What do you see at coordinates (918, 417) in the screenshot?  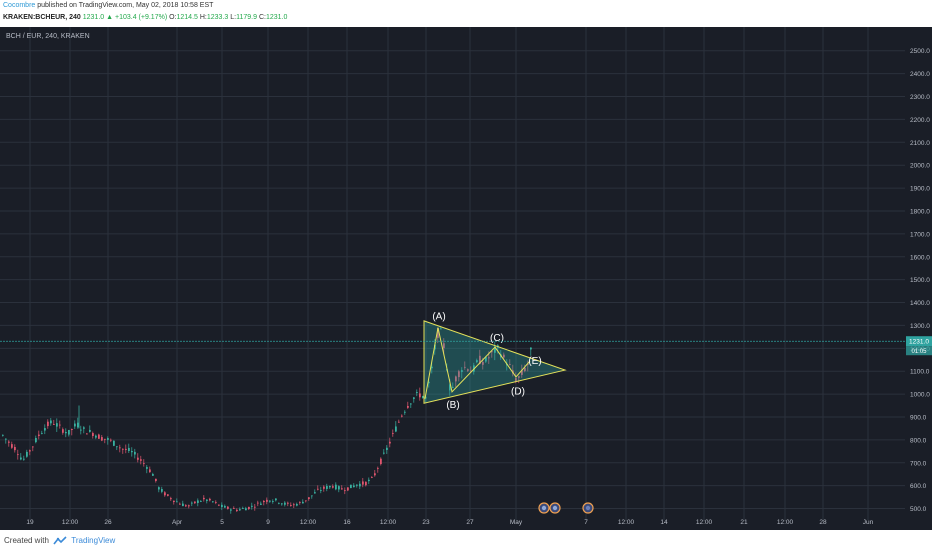 I see `y-tick-label: 900.0` at bounding box center [918, 417].